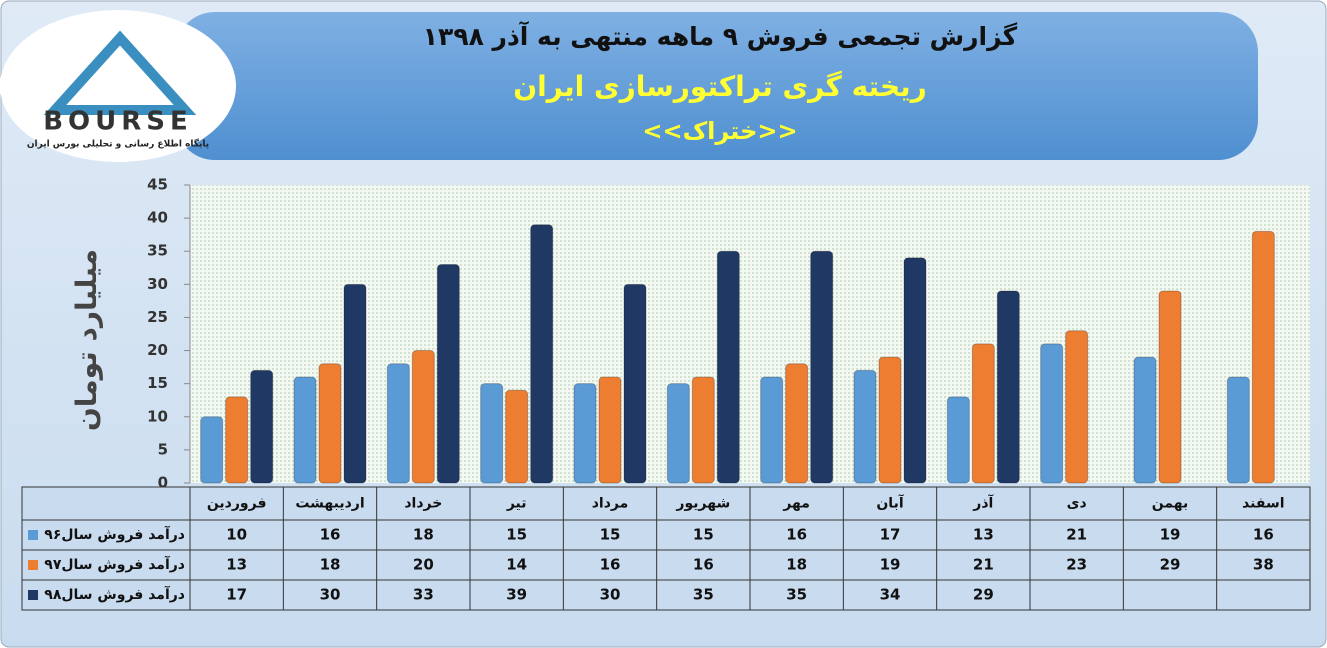 This screenshot has width=1327, height=648. What do you see at coordinates (983, 503) in the screenshot?
I see `x-tick-label: آذر` at bounding box center [983, 503].